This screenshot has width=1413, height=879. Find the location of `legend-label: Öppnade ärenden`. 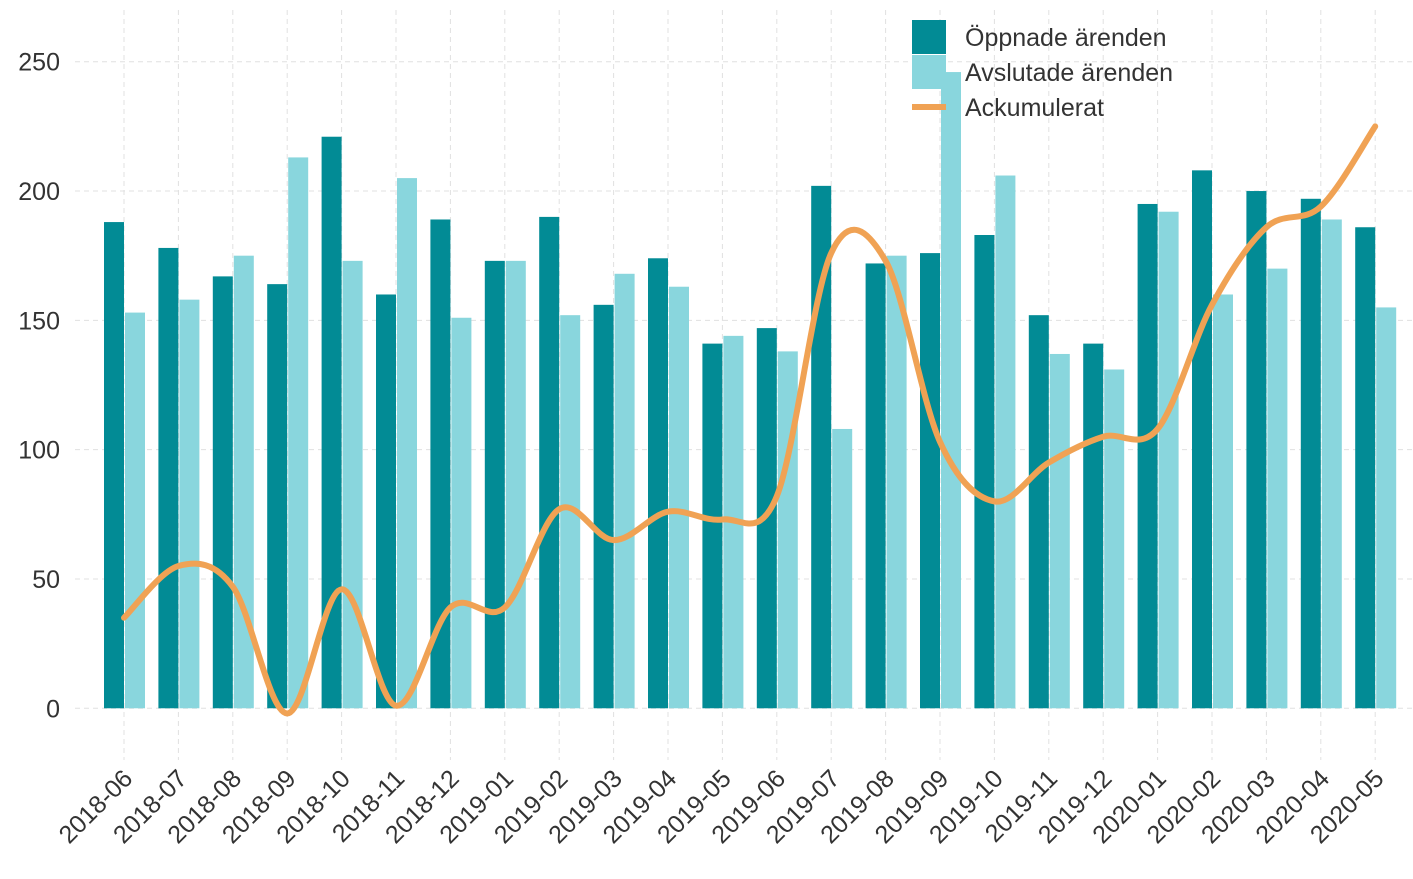

legend-label: Öppnade ärenden is located at coordinates (1066, 38).